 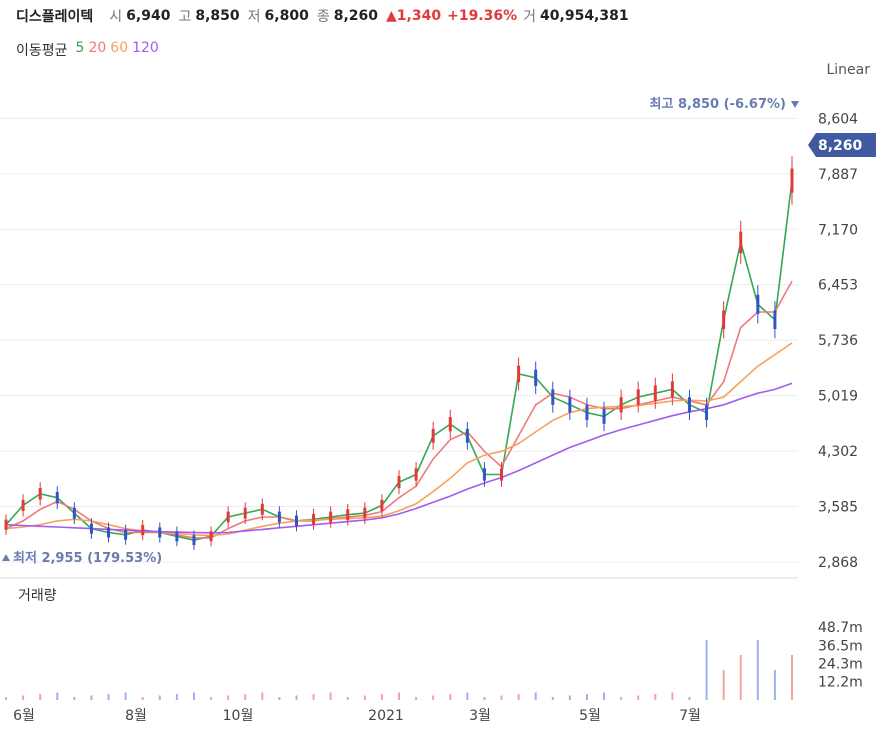 I want to click on price-tick-label: 4,302, so click(x=838, y=452).